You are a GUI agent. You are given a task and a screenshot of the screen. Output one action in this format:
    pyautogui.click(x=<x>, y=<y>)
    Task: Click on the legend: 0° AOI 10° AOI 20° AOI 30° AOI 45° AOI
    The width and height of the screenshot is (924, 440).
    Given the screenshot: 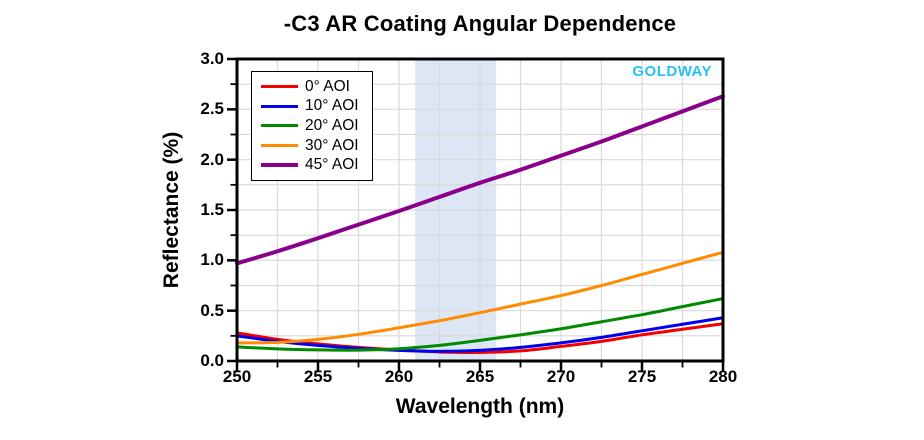 What is the action you would take?
    pyautogui.click(x=312, y=126)
    